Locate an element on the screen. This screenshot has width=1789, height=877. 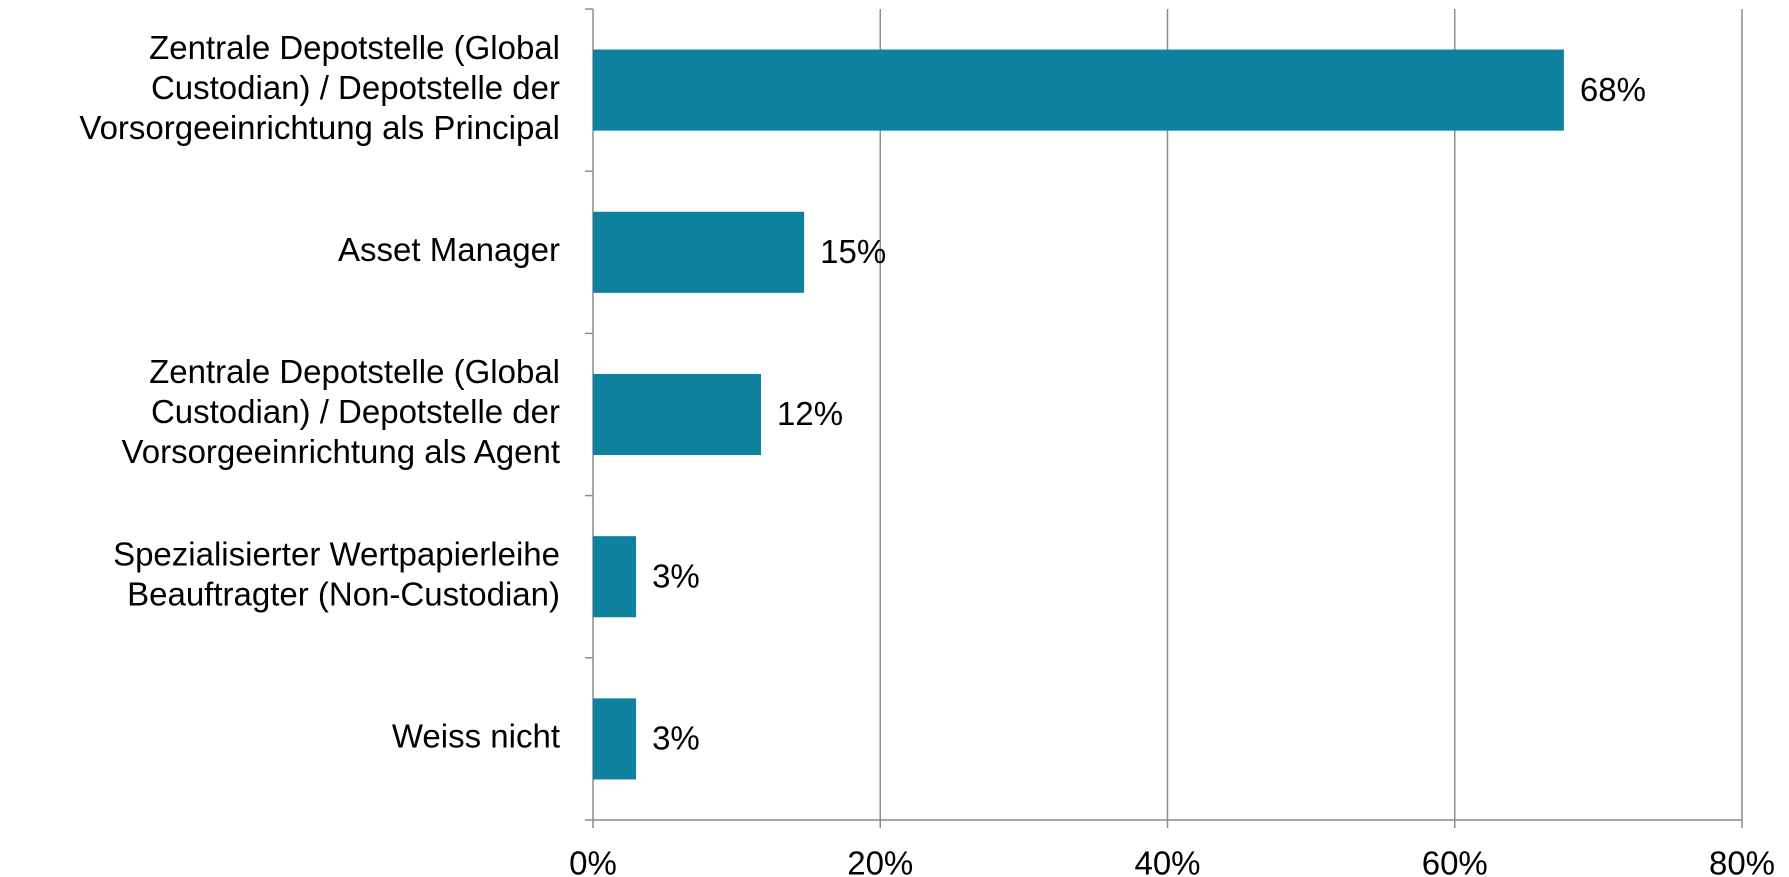
x-tick-label: 20% is located at coordinates (880, 861).